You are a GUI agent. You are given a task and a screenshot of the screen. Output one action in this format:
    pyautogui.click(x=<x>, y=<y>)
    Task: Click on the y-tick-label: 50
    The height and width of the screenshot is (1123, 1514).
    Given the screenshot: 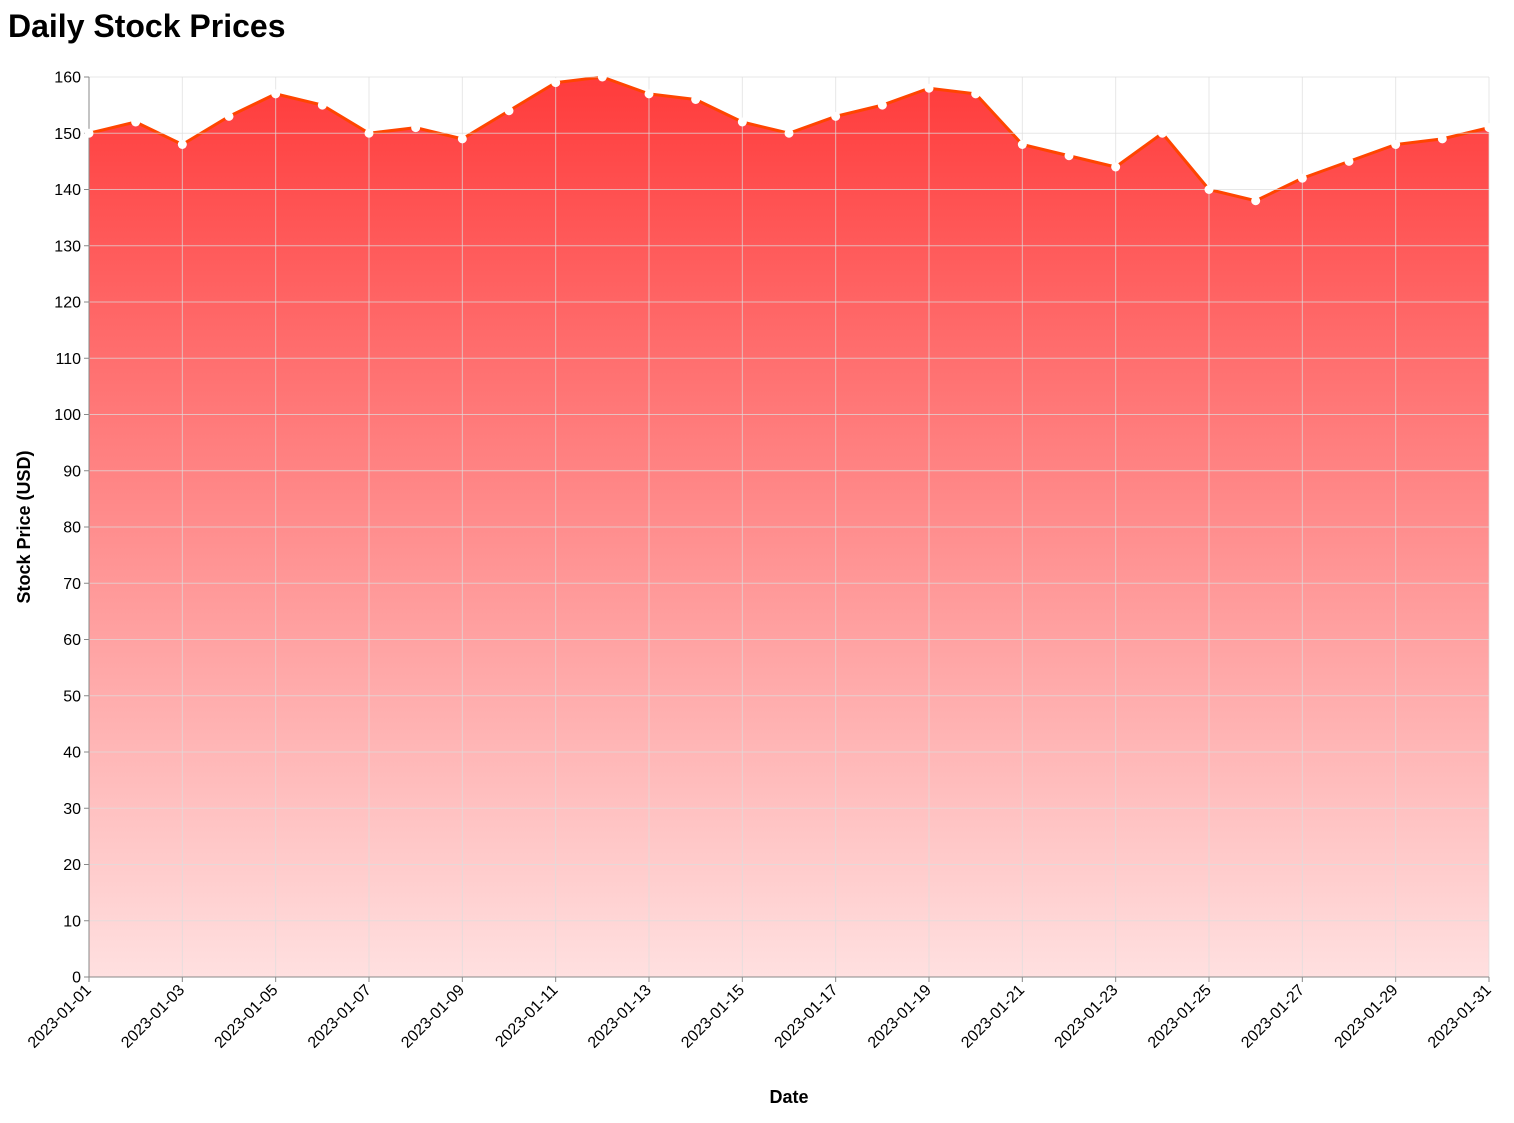 What is the action you would take?
    pyautogui.click(x=72, y=696)
    